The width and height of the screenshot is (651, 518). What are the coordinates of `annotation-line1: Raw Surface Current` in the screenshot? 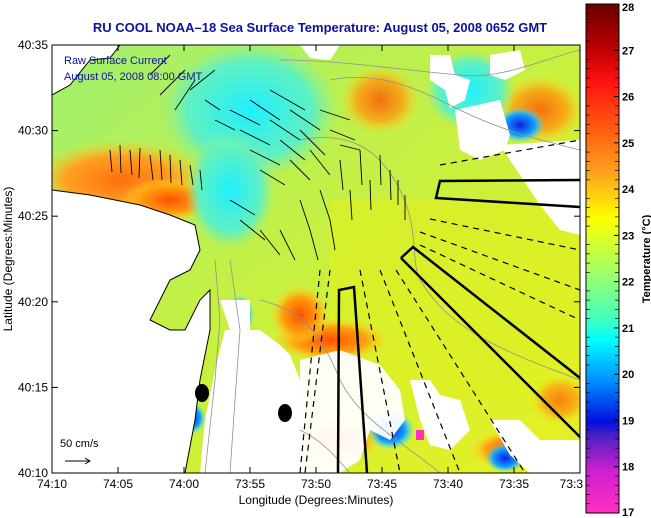 It's located at (115, 61).